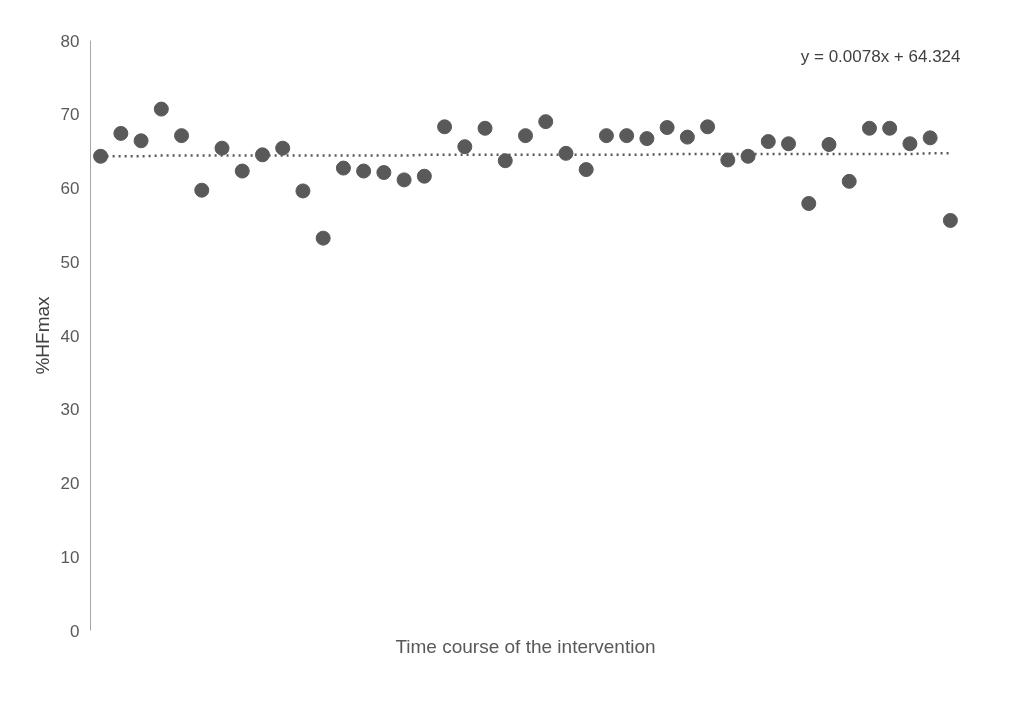 The image size is (1024, 722). I want to click on y-tick-label: 30, so click(70, 410).